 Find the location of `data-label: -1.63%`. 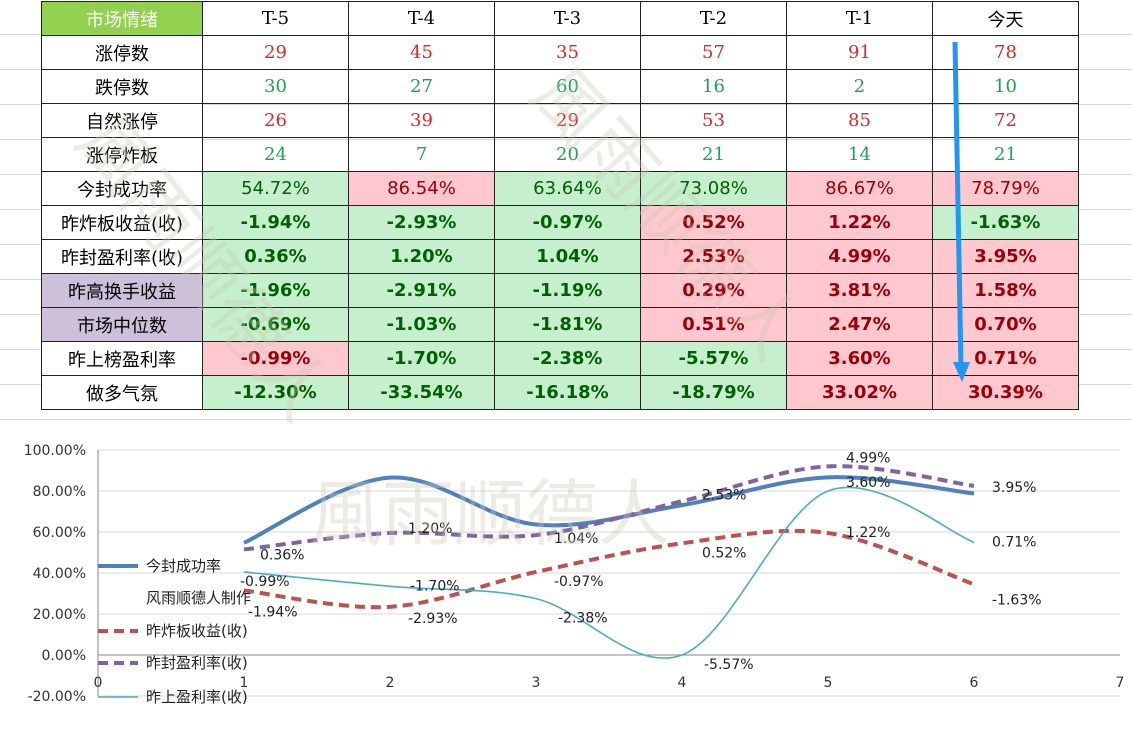

data-label: -1.63% is located at coordinates (1017, 600).